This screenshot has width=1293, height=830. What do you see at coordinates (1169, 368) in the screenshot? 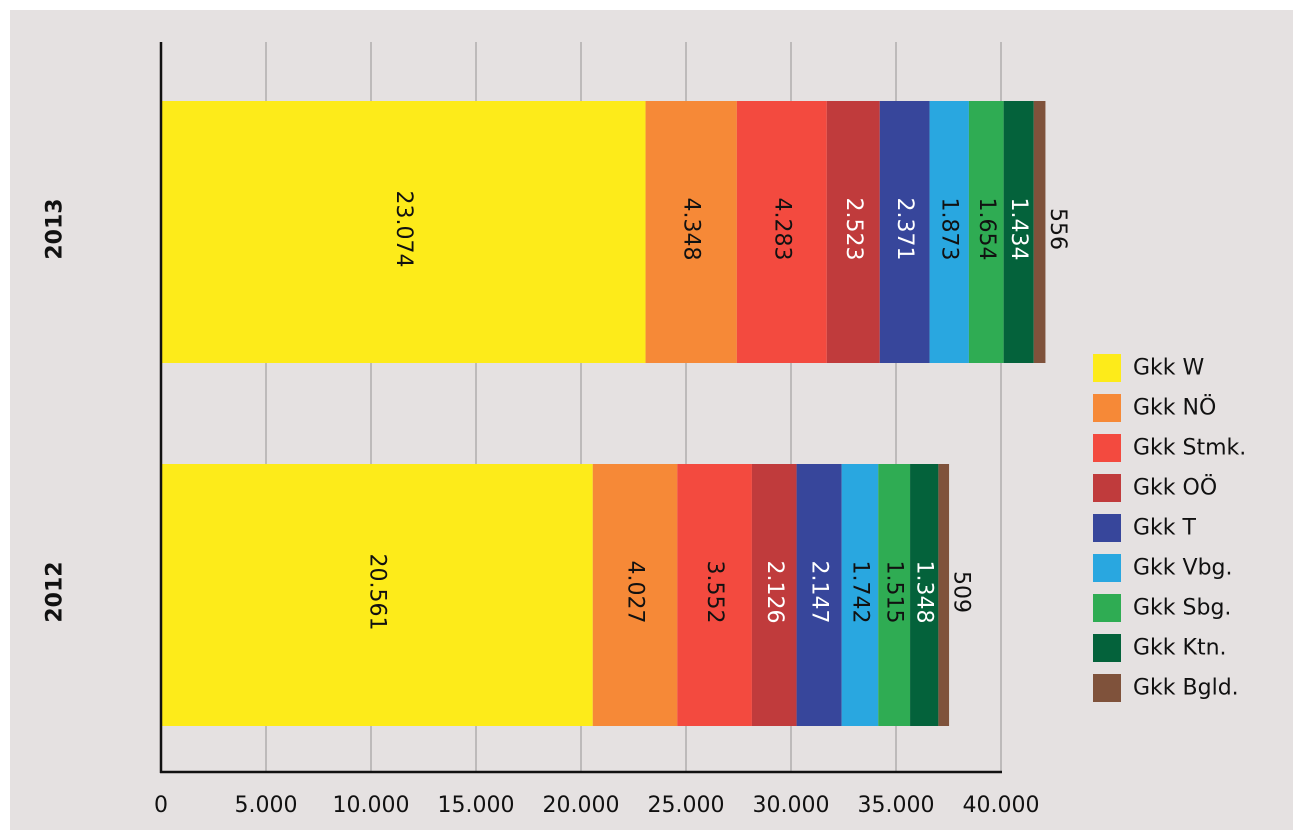
I see `legend-label: Gkk W` at bounding box center [1169, 368].